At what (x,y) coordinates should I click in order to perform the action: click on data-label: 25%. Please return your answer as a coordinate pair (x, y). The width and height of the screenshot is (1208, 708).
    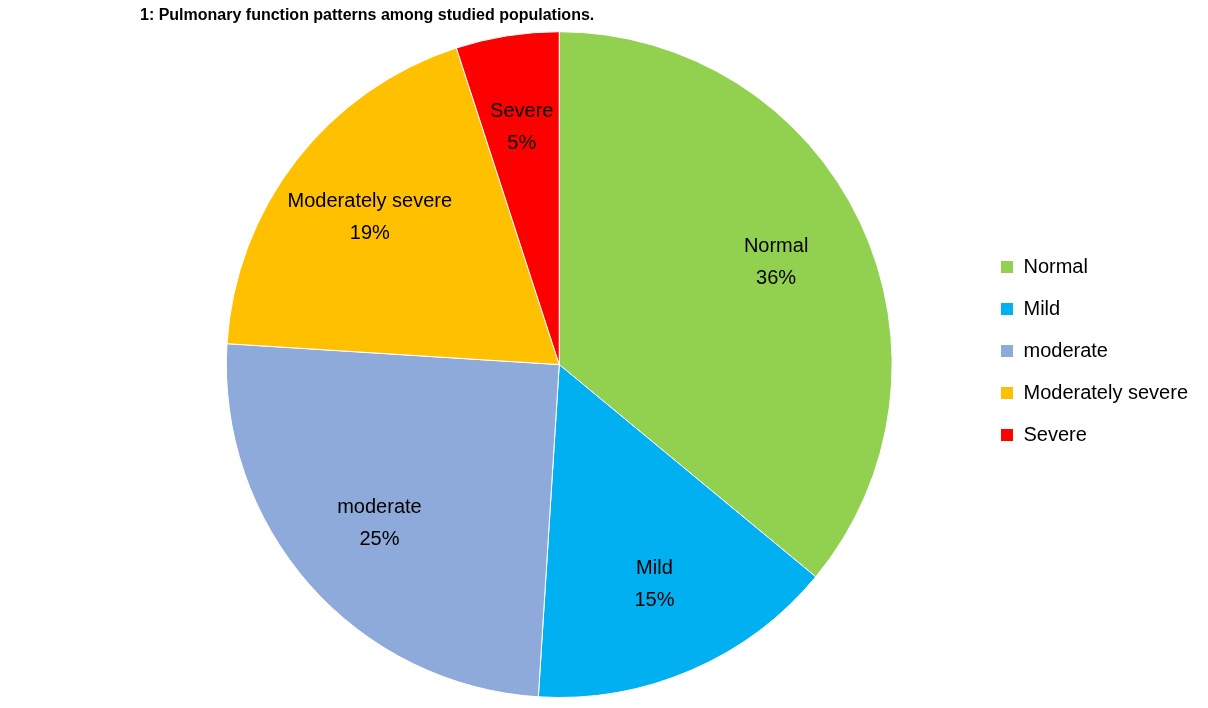
    Looking at the image, I should click on (379, 537).